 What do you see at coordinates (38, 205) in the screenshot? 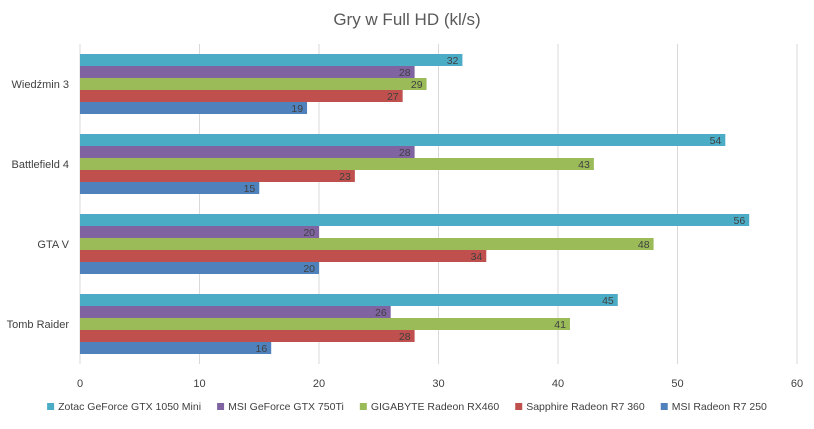
I see `category-labels: Wiedźmin 3 Battlefield 4 GTA V Tomb Raider` at bounding box center [38, 205].